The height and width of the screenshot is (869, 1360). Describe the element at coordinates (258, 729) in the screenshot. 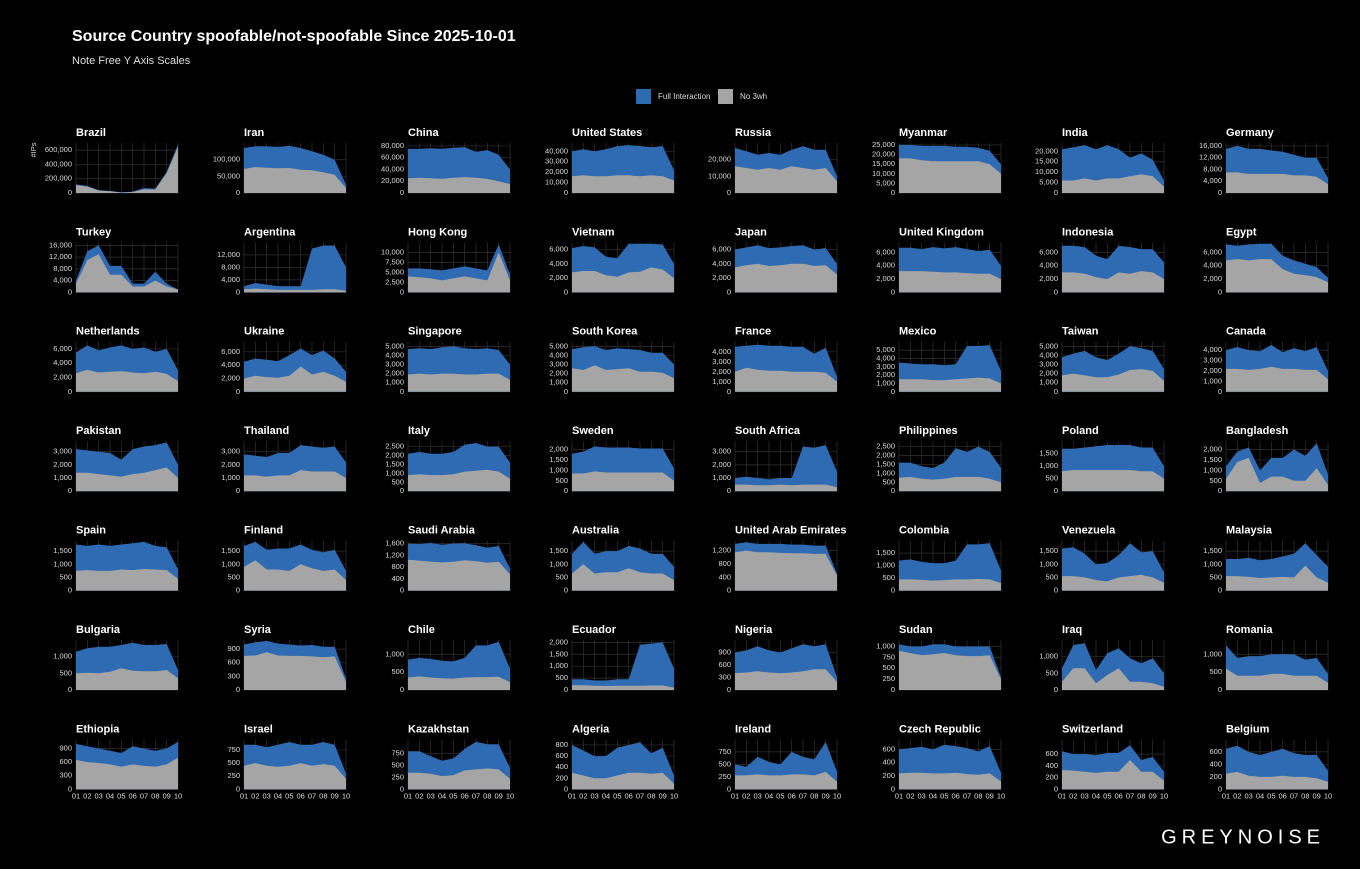

I see `panel-title: Israel` at that location.